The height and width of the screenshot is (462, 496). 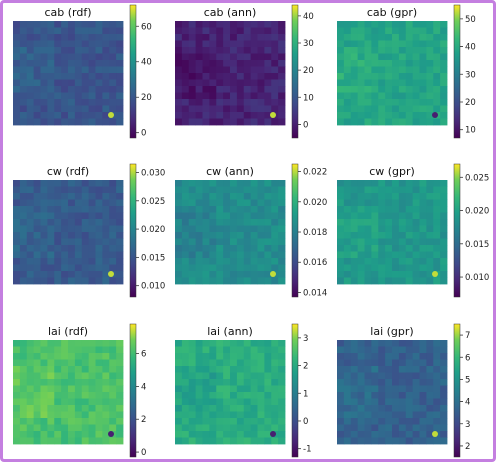 I want to click on colorbar-tick-label: 7, so click(x=467, y=336).